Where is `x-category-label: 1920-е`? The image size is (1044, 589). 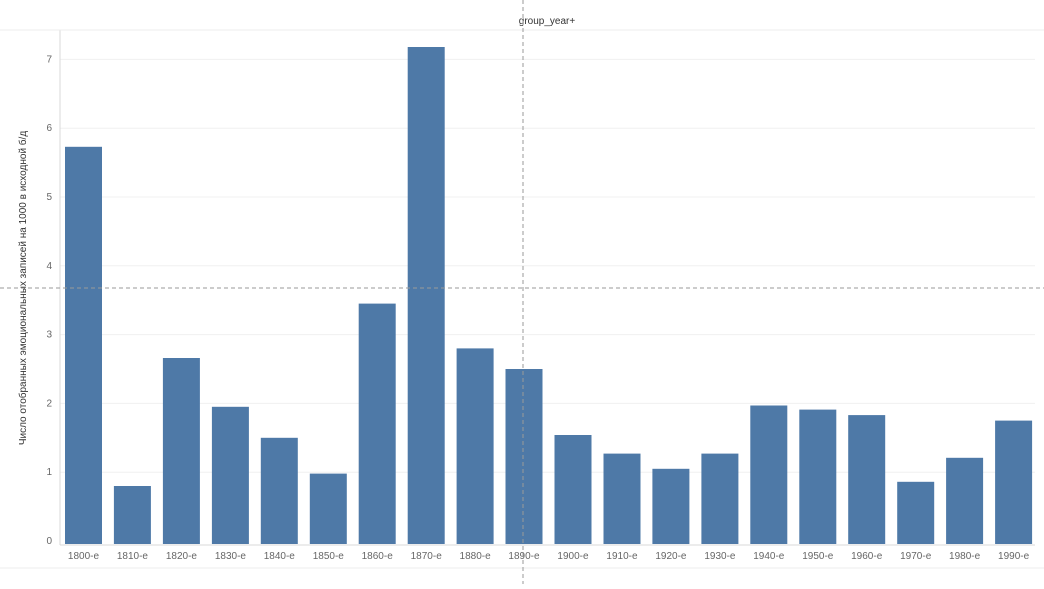 x-category-label: 1920-е is located at coordinates (671, 556).